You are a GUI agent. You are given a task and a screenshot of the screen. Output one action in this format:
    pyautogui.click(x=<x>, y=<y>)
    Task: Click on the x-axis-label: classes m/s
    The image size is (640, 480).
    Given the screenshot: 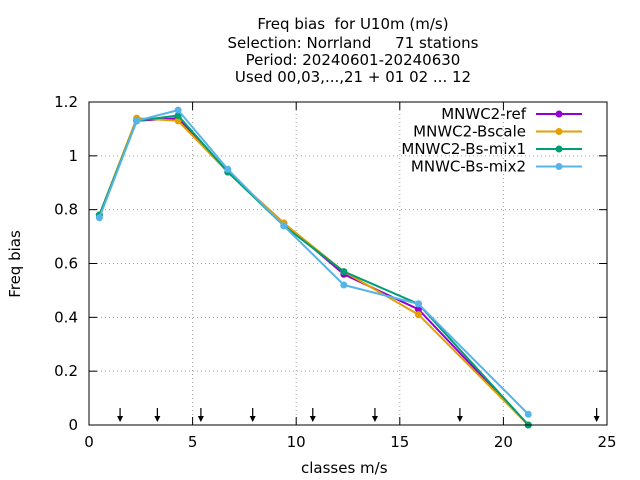 What is the action you would take?
    pyautogui.click(x=344, y=468)
    